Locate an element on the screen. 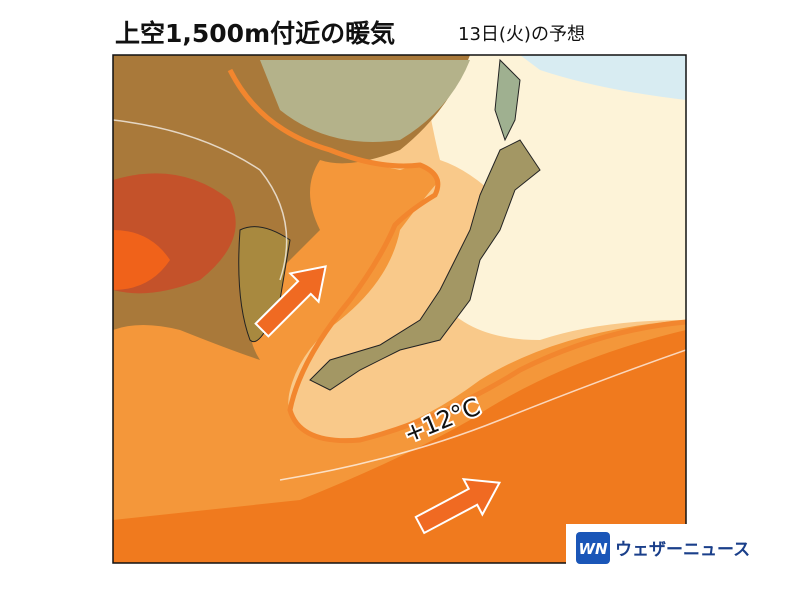  subtitle: 13日(火)の予想 is located at coordinates (521, 34).